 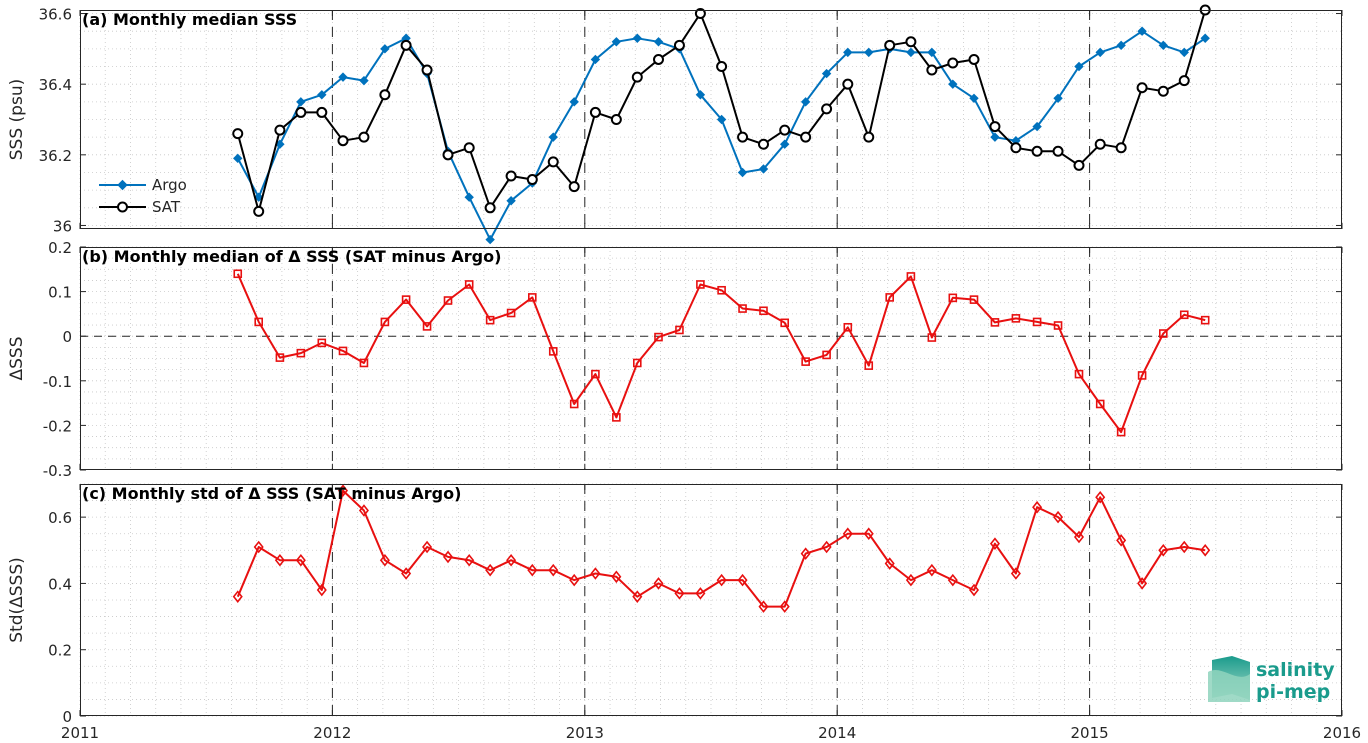 I want to click on ytick-label: 0.4, so click(x=60, y=584).